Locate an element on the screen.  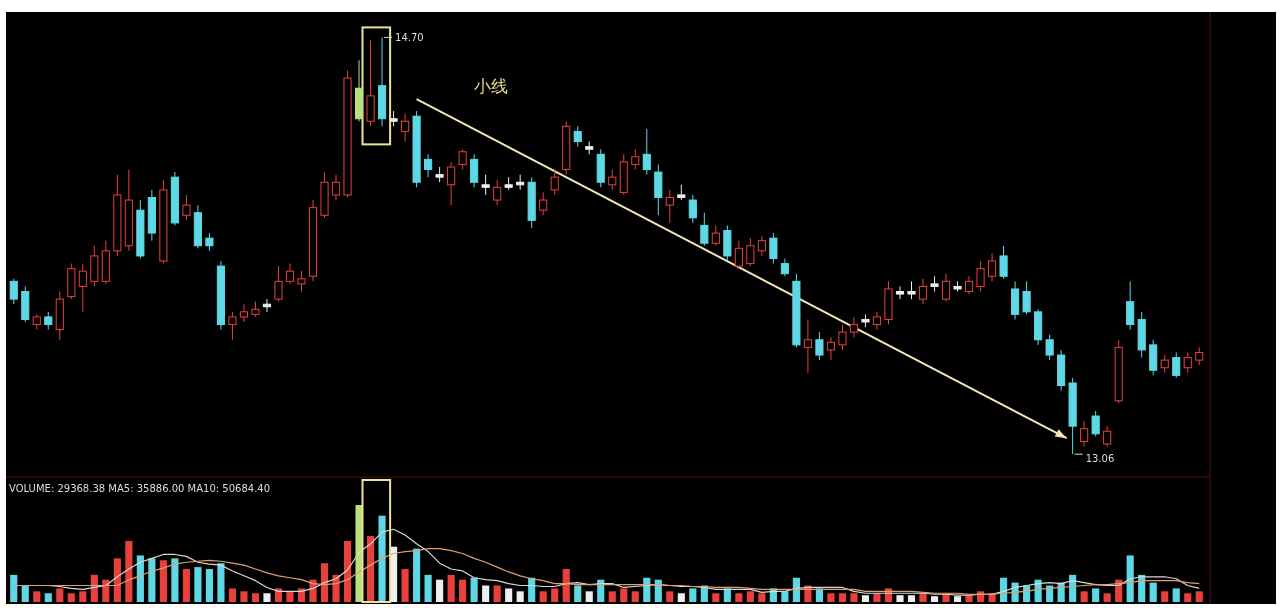
annotation: 13.06 is located at coordinates (1100, 459).